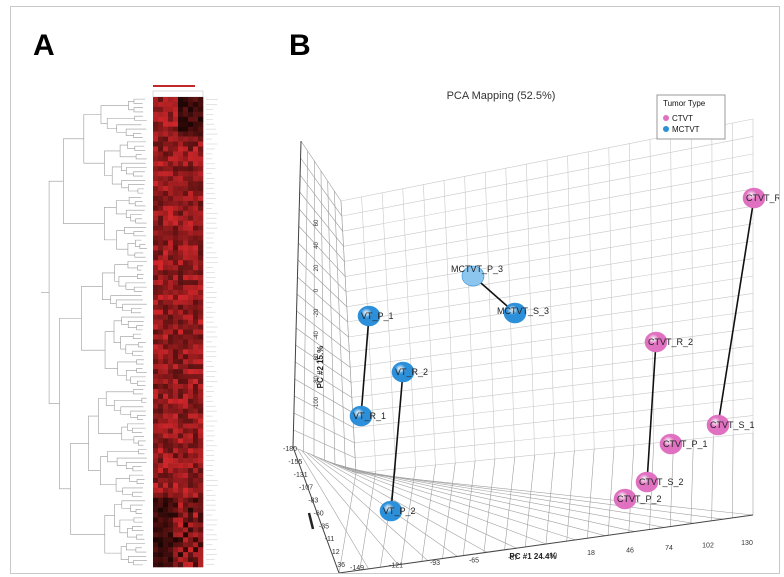  Describe the element at coordinates (178, 94) in the screenshot. I see `heatmap-header` at that location.